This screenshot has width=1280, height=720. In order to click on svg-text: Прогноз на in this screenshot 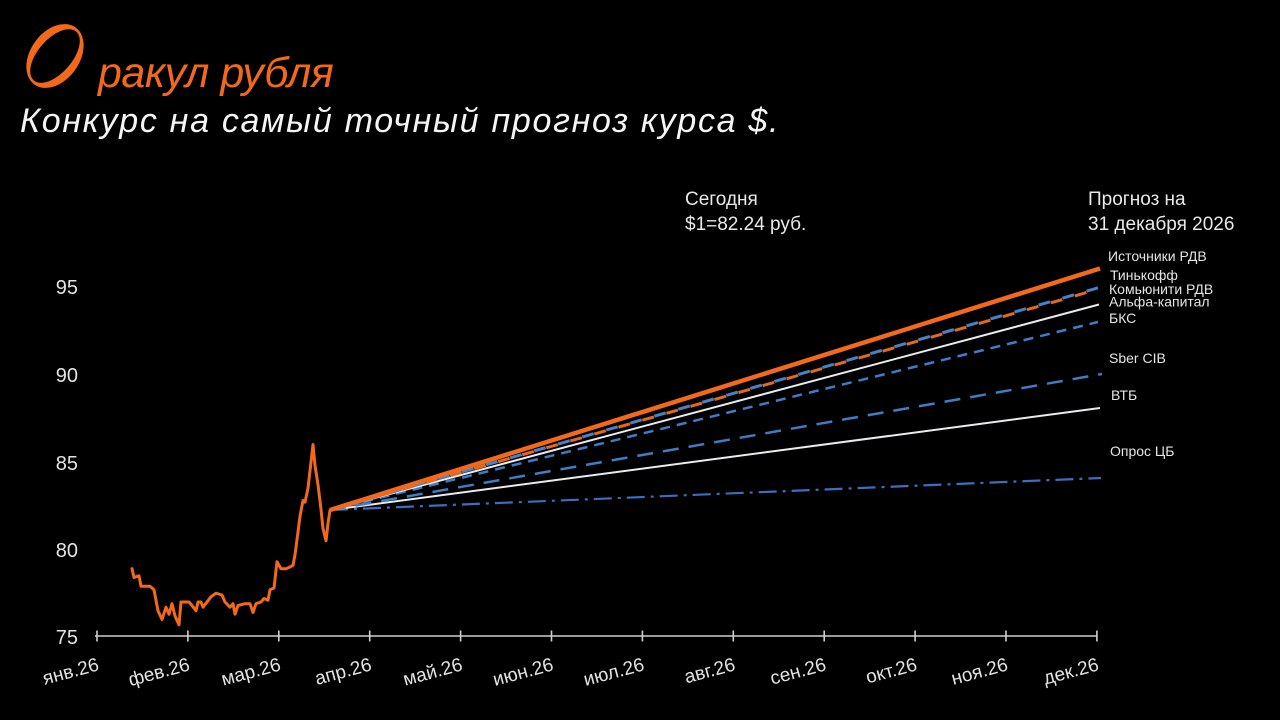, I will do `click(1137, 199)`.